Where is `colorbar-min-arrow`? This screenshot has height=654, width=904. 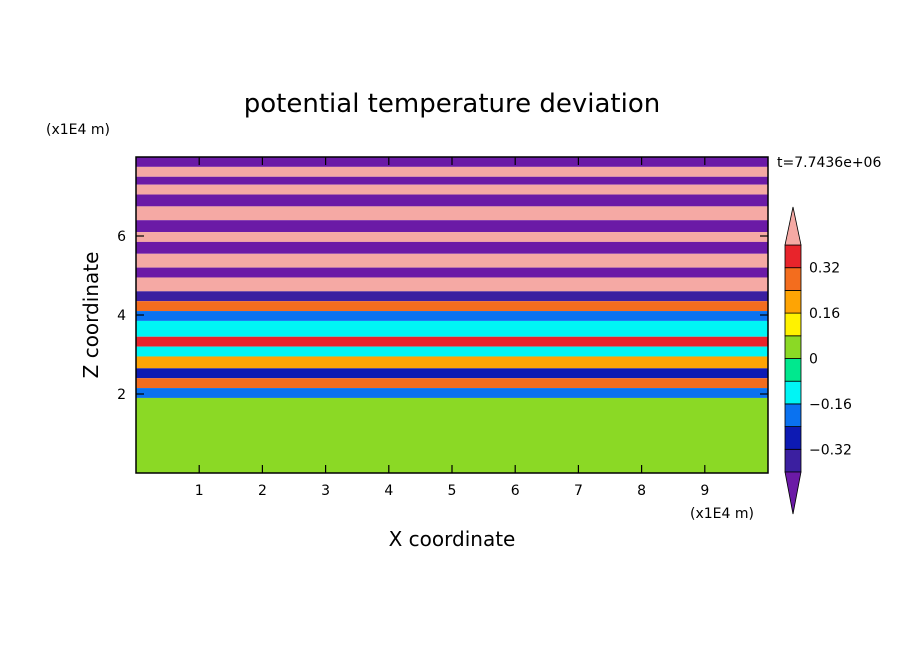
colorbar-min-arrow is located at coordinates (793, 493).